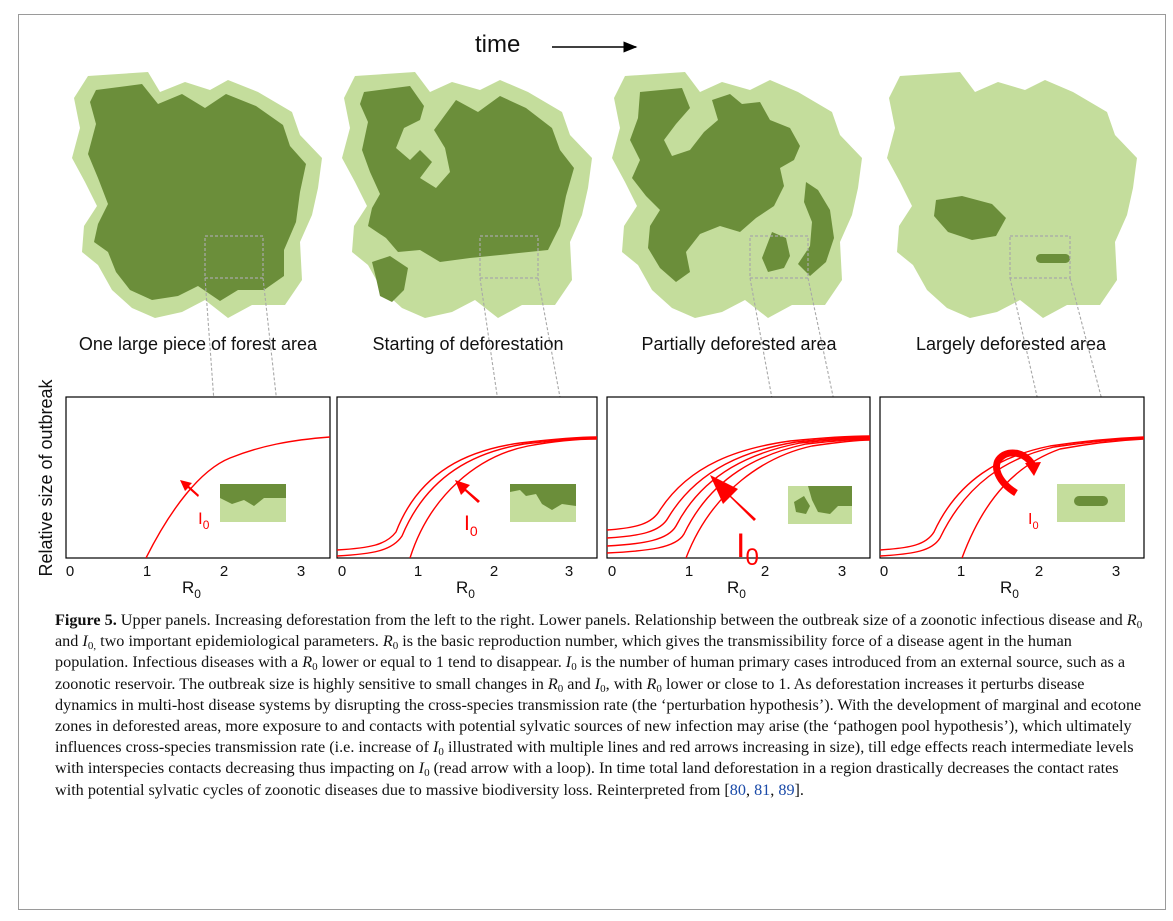 Image resolution: width=1173 pixels, height=921 pixels. I want to click on outbreak-curve-3c, so click(738, 492).